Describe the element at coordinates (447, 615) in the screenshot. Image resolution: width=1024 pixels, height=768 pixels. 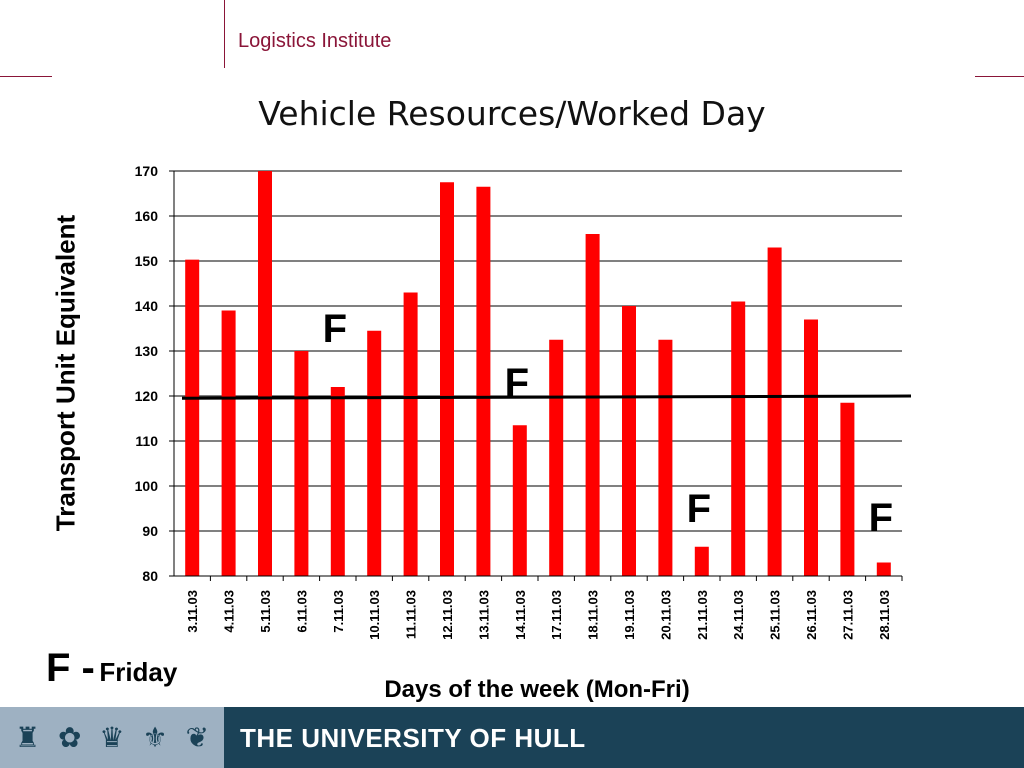
I see `x-tick-label: 12.11.03` at that location.